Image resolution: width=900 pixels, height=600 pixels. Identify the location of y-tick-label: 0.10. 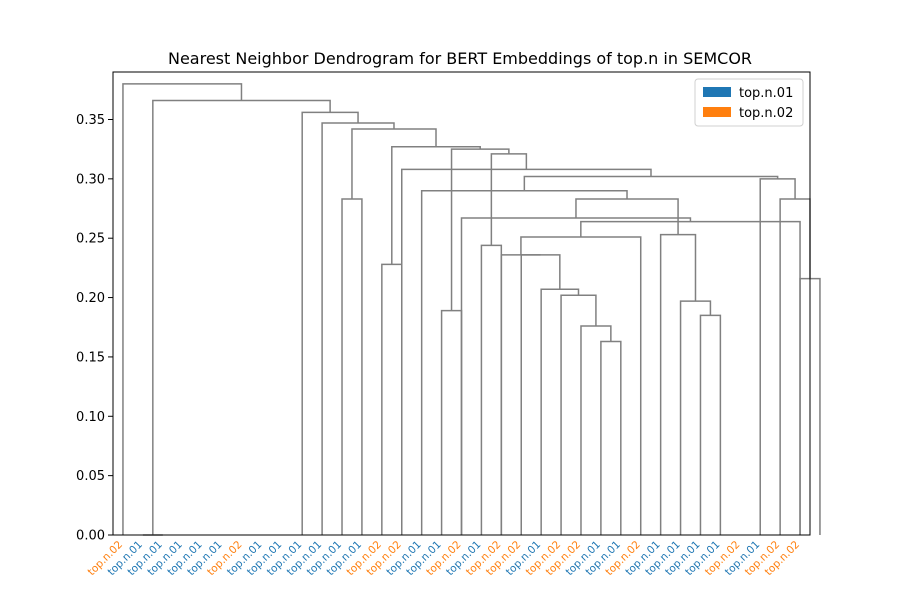
(90, 417).